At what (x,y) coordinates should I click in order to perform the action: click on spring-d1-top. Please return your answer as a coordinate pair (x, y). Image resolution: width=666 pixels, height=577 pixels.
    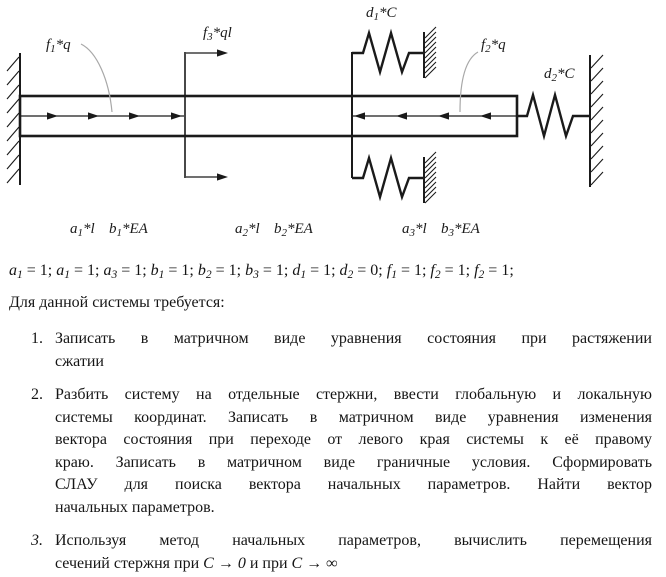
    Looking at the image, I should click on (387, 52).